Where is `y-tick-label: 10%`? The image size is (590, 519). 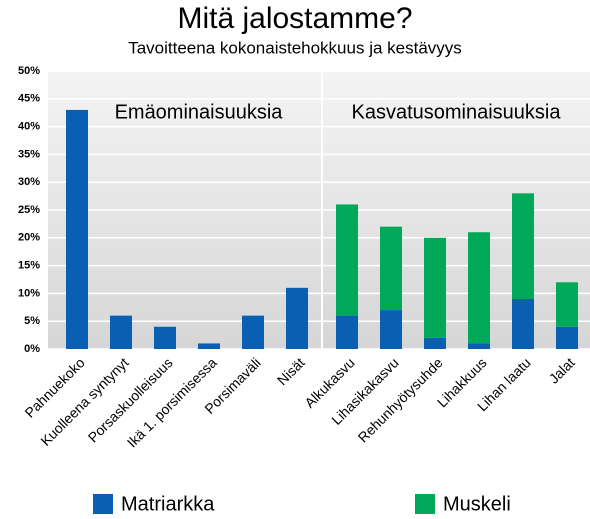 y-tick-label: 10% is located at coordinates (29, 293).